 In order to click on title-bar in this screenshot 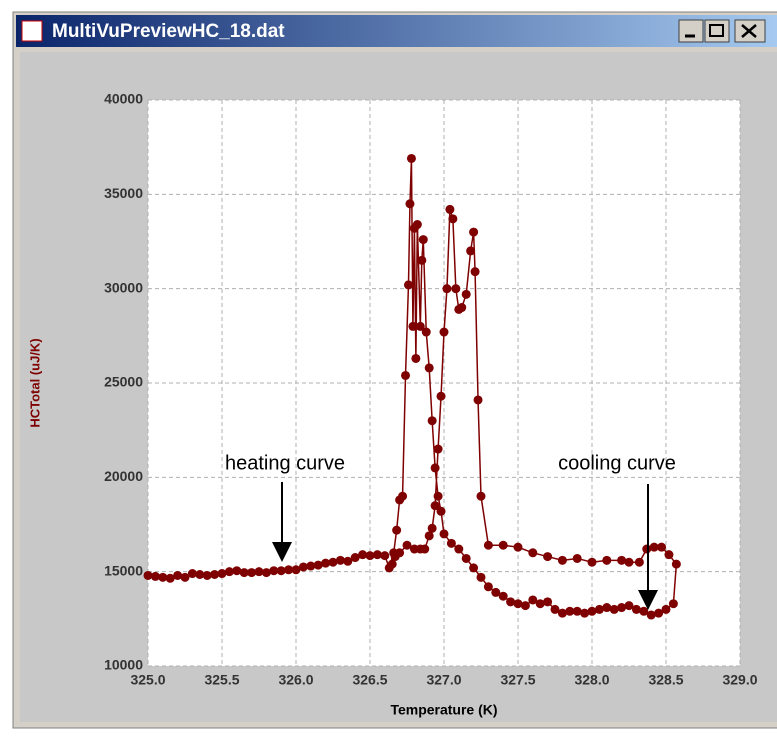, I will do `click(396, 31)`.